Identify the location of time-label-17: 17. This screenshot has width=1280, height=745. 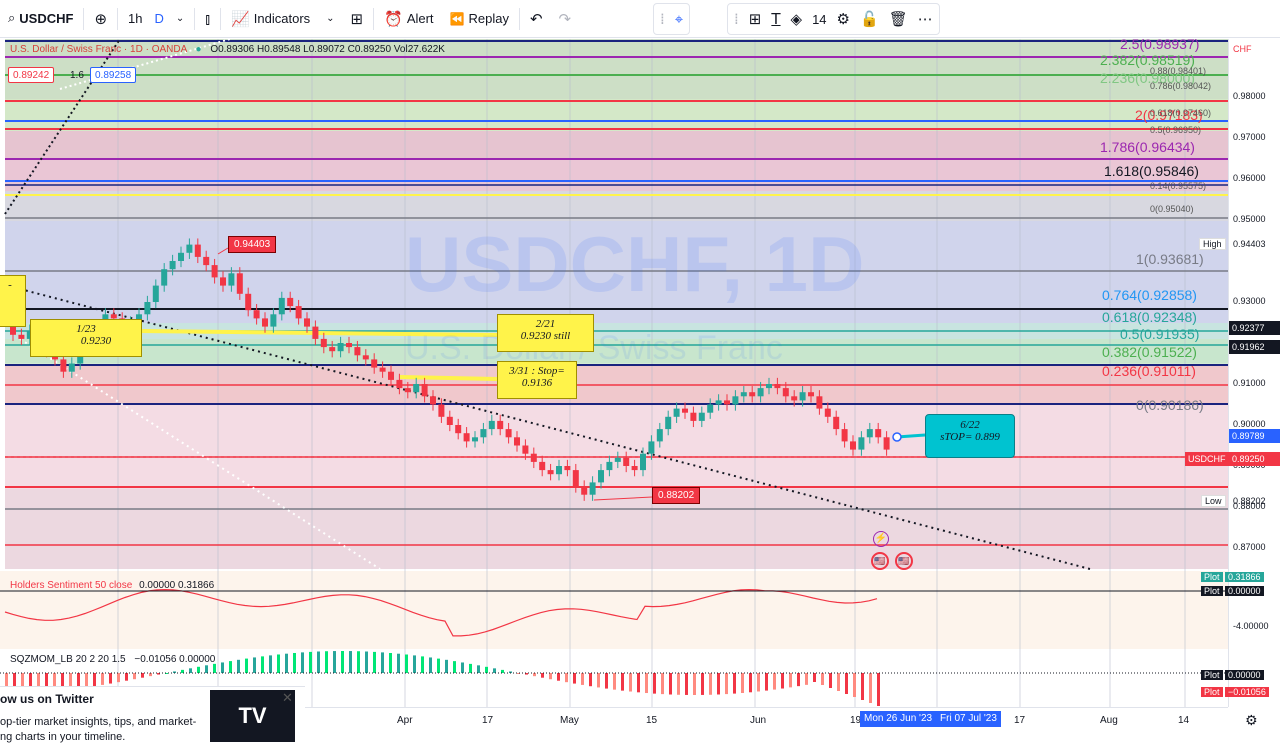
(488, 720).